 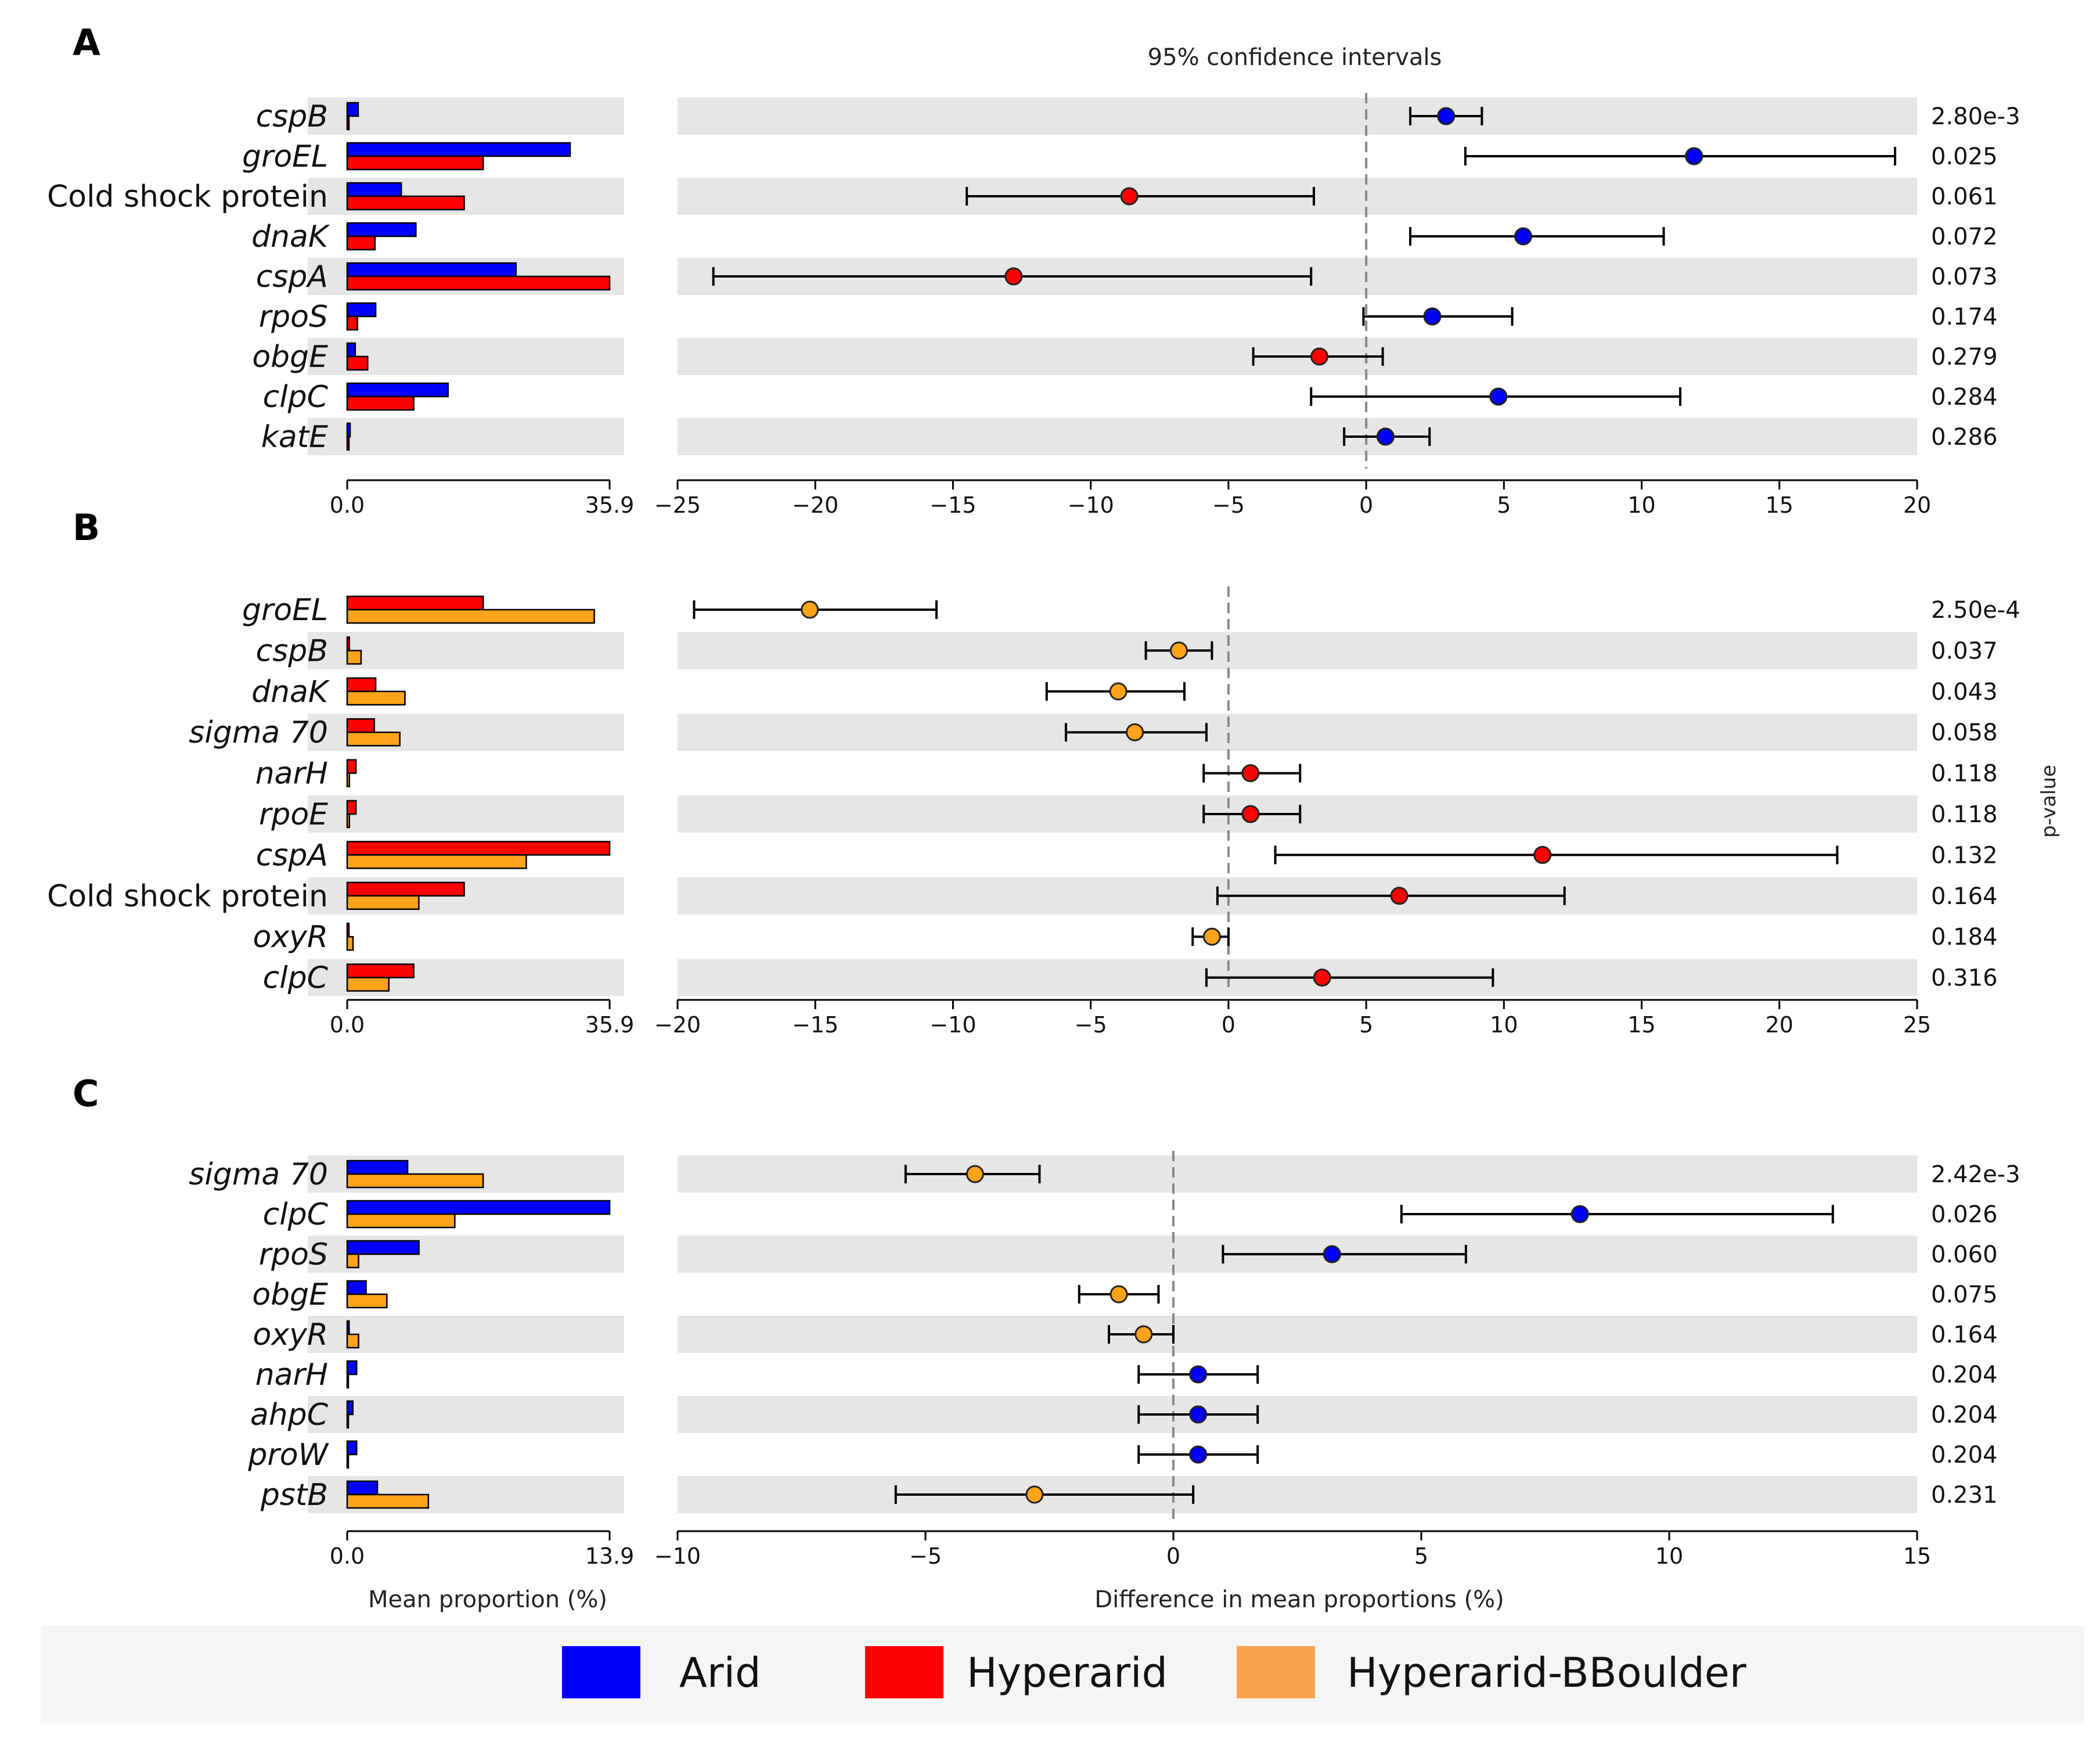 I want to click on feature-label: Cold shock protein, so click(x=187, y=197).